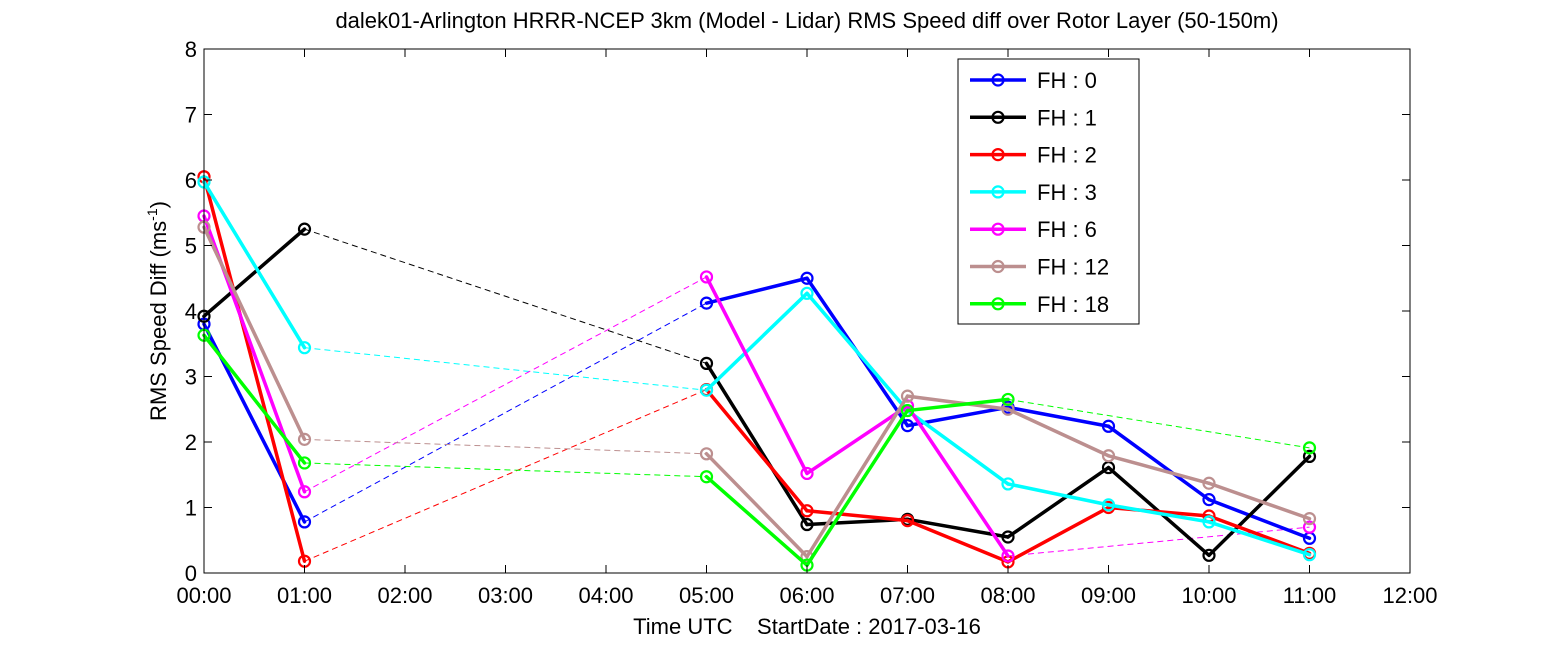 The image size is (1559, 656). I want to click on x-tick-label: 12:00, so click(1409, 595).